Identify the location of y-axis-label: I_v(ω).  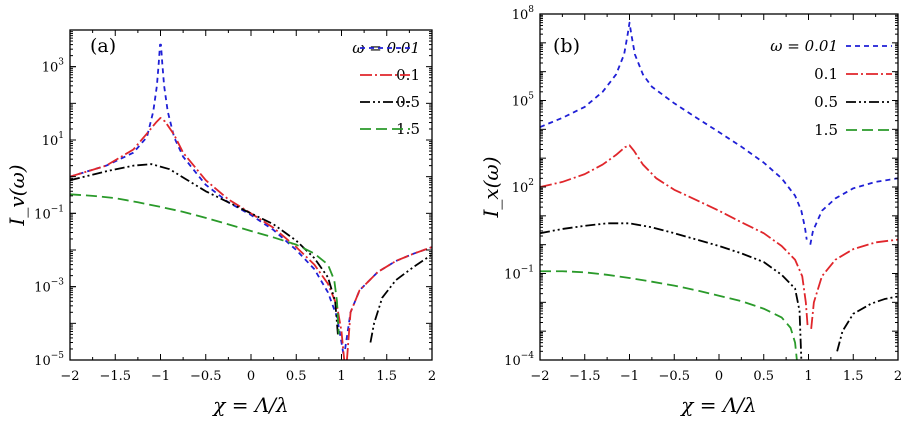
(17, 195).